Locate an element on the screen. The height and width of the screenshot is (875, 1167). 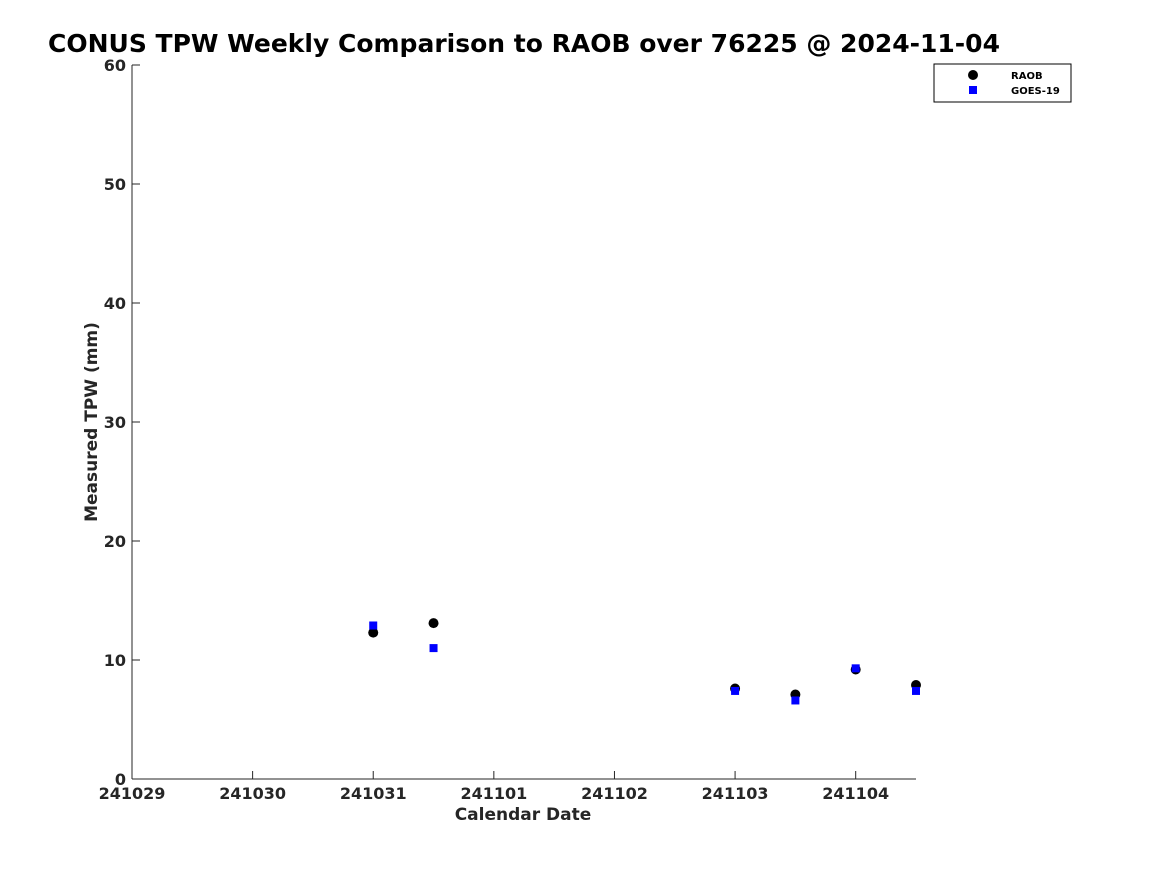
y-tick-label: 20 is located at coordinates (115, 541).